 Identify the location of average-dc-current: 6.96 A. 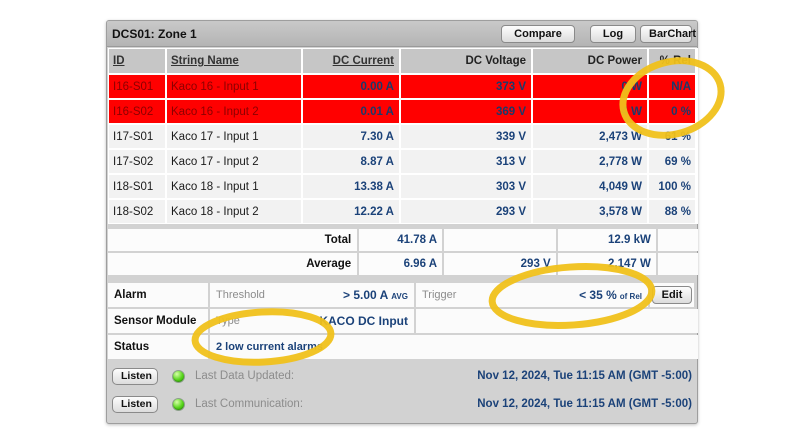
(401, 264).